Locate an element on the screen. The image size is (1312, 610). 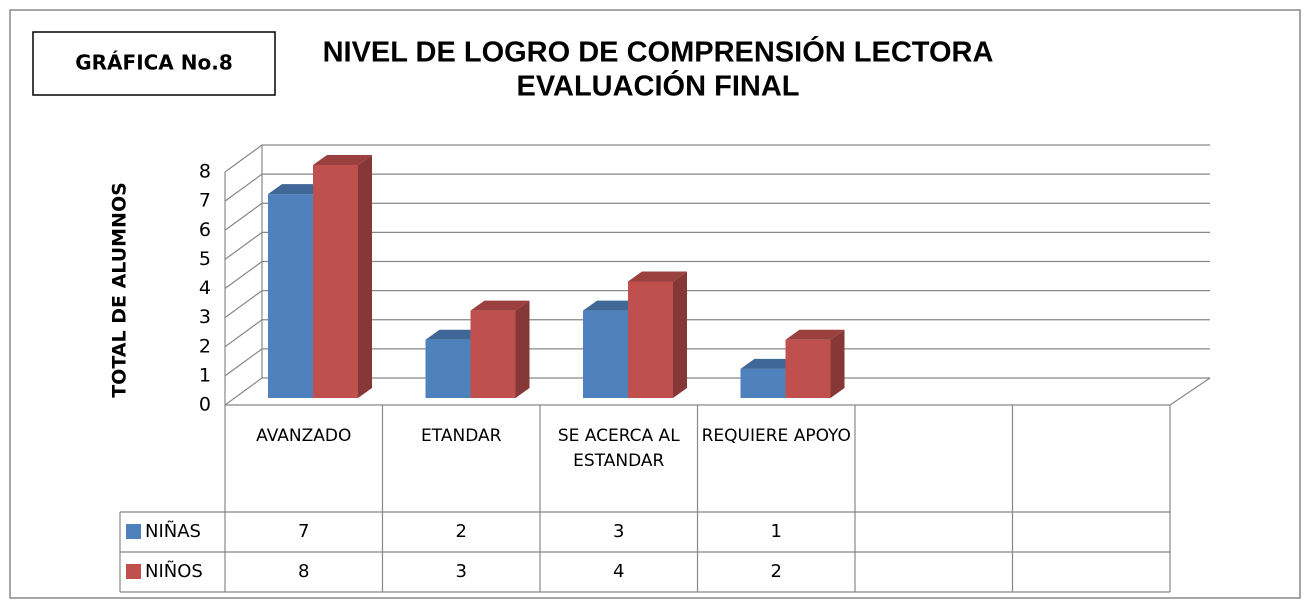
badge-box is located at coordinates (154, 63).